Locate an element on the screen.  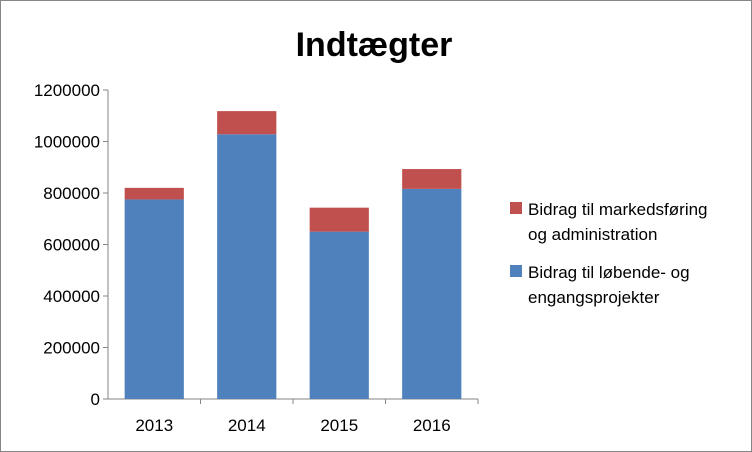
legend-label-series-1: engangsprojekter is located at coordinates (594, 297).